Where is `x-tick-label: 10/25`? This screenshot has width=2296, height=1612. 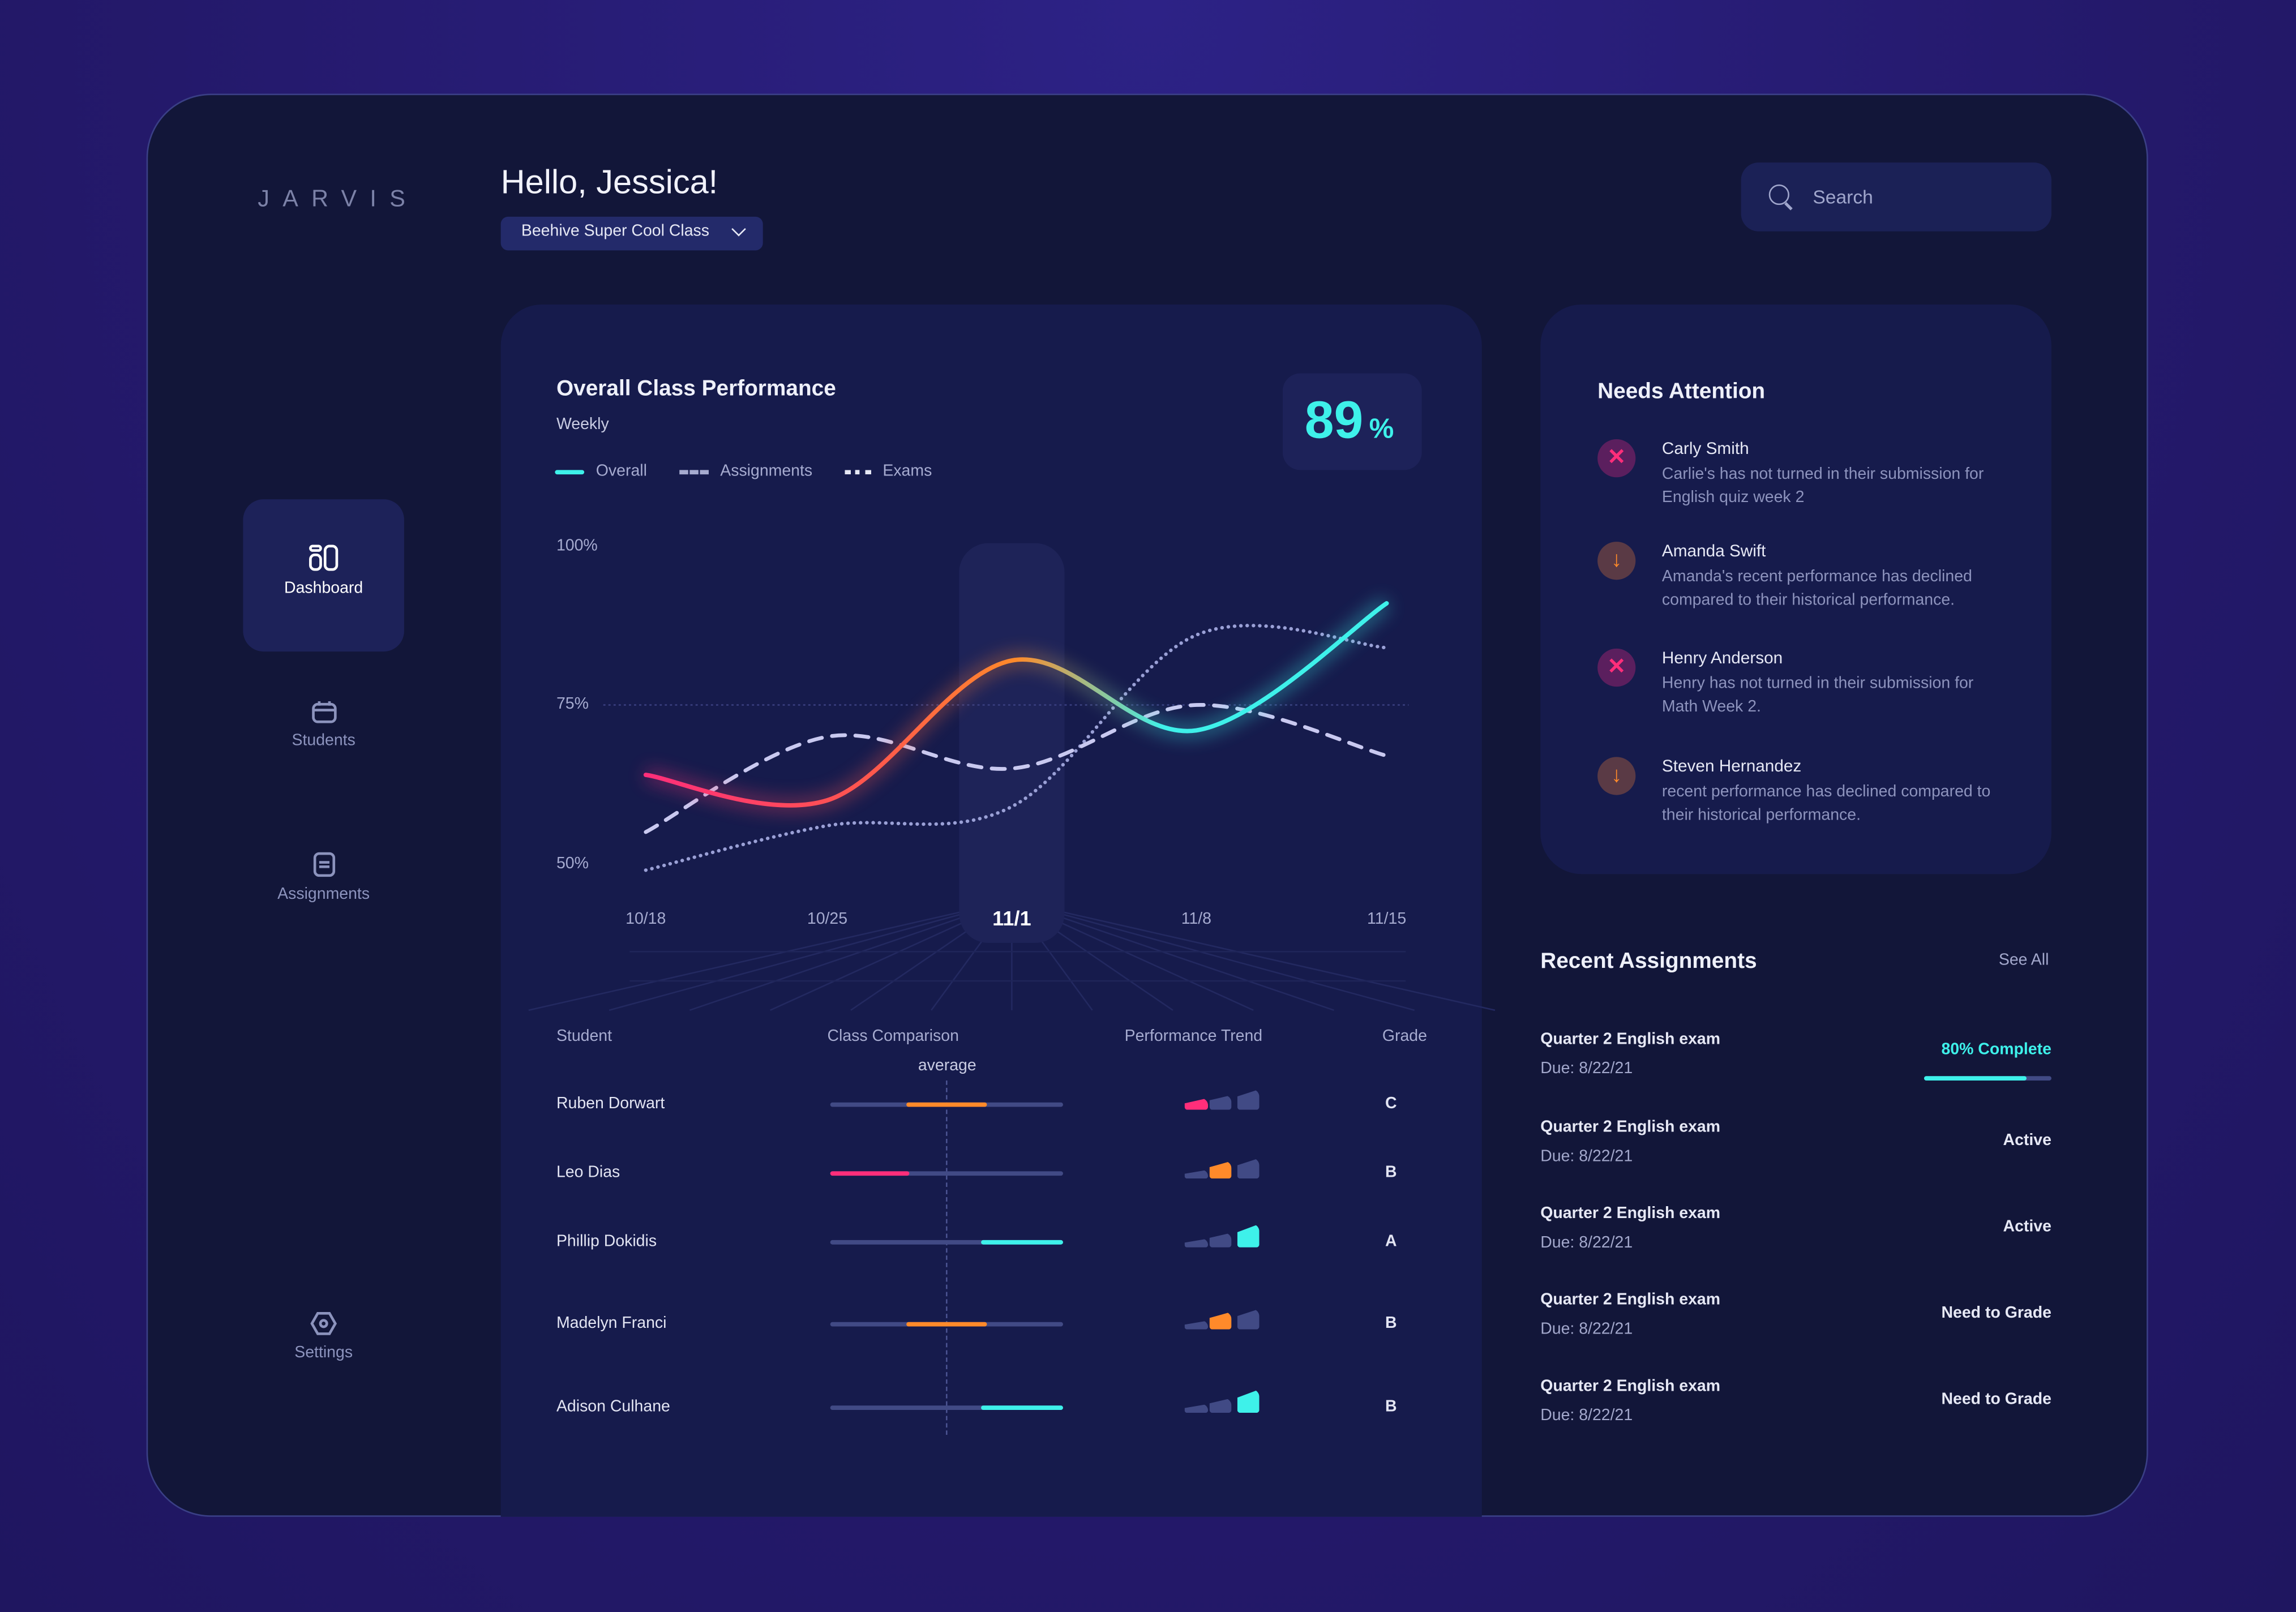 x-tick-label: 10/25 is located at coordinates (827, 920).